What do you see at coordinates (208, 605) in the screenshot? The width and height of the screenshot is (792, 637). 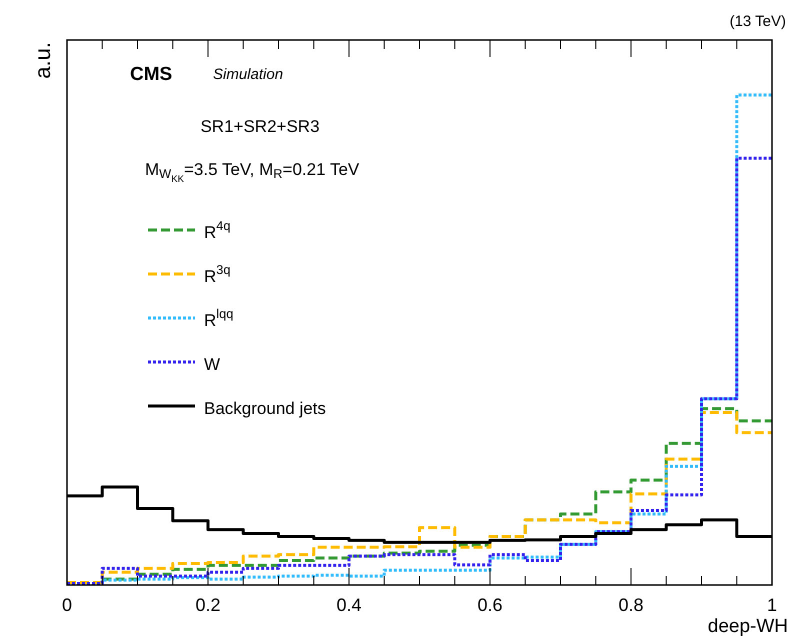 I see `x-tick-label: 0.2` at bounding box center [208, 605].